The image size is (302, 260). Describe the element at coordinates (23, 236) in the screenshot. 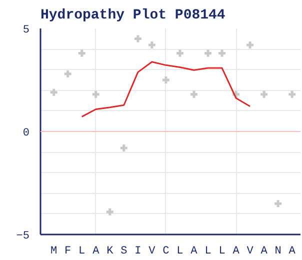

I see `y-tick-label: −5` at that location.